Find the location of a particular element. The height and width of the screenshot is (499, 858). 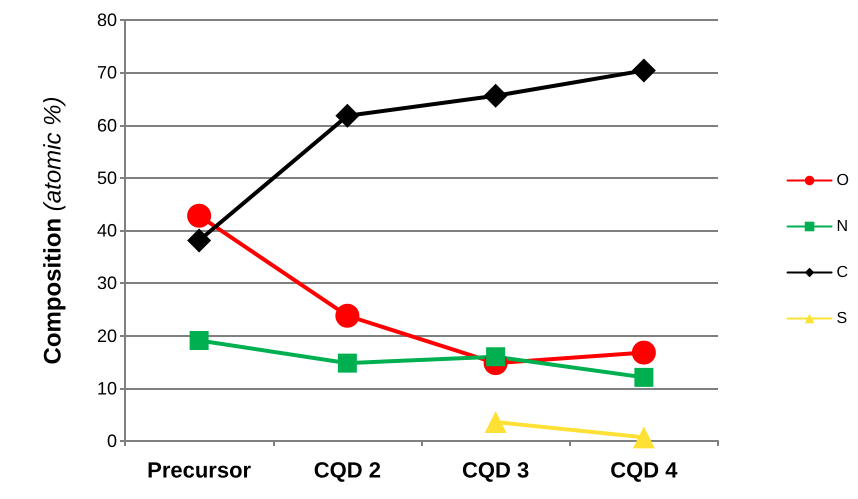

legend-label: S is located at coordinates (842, 318).